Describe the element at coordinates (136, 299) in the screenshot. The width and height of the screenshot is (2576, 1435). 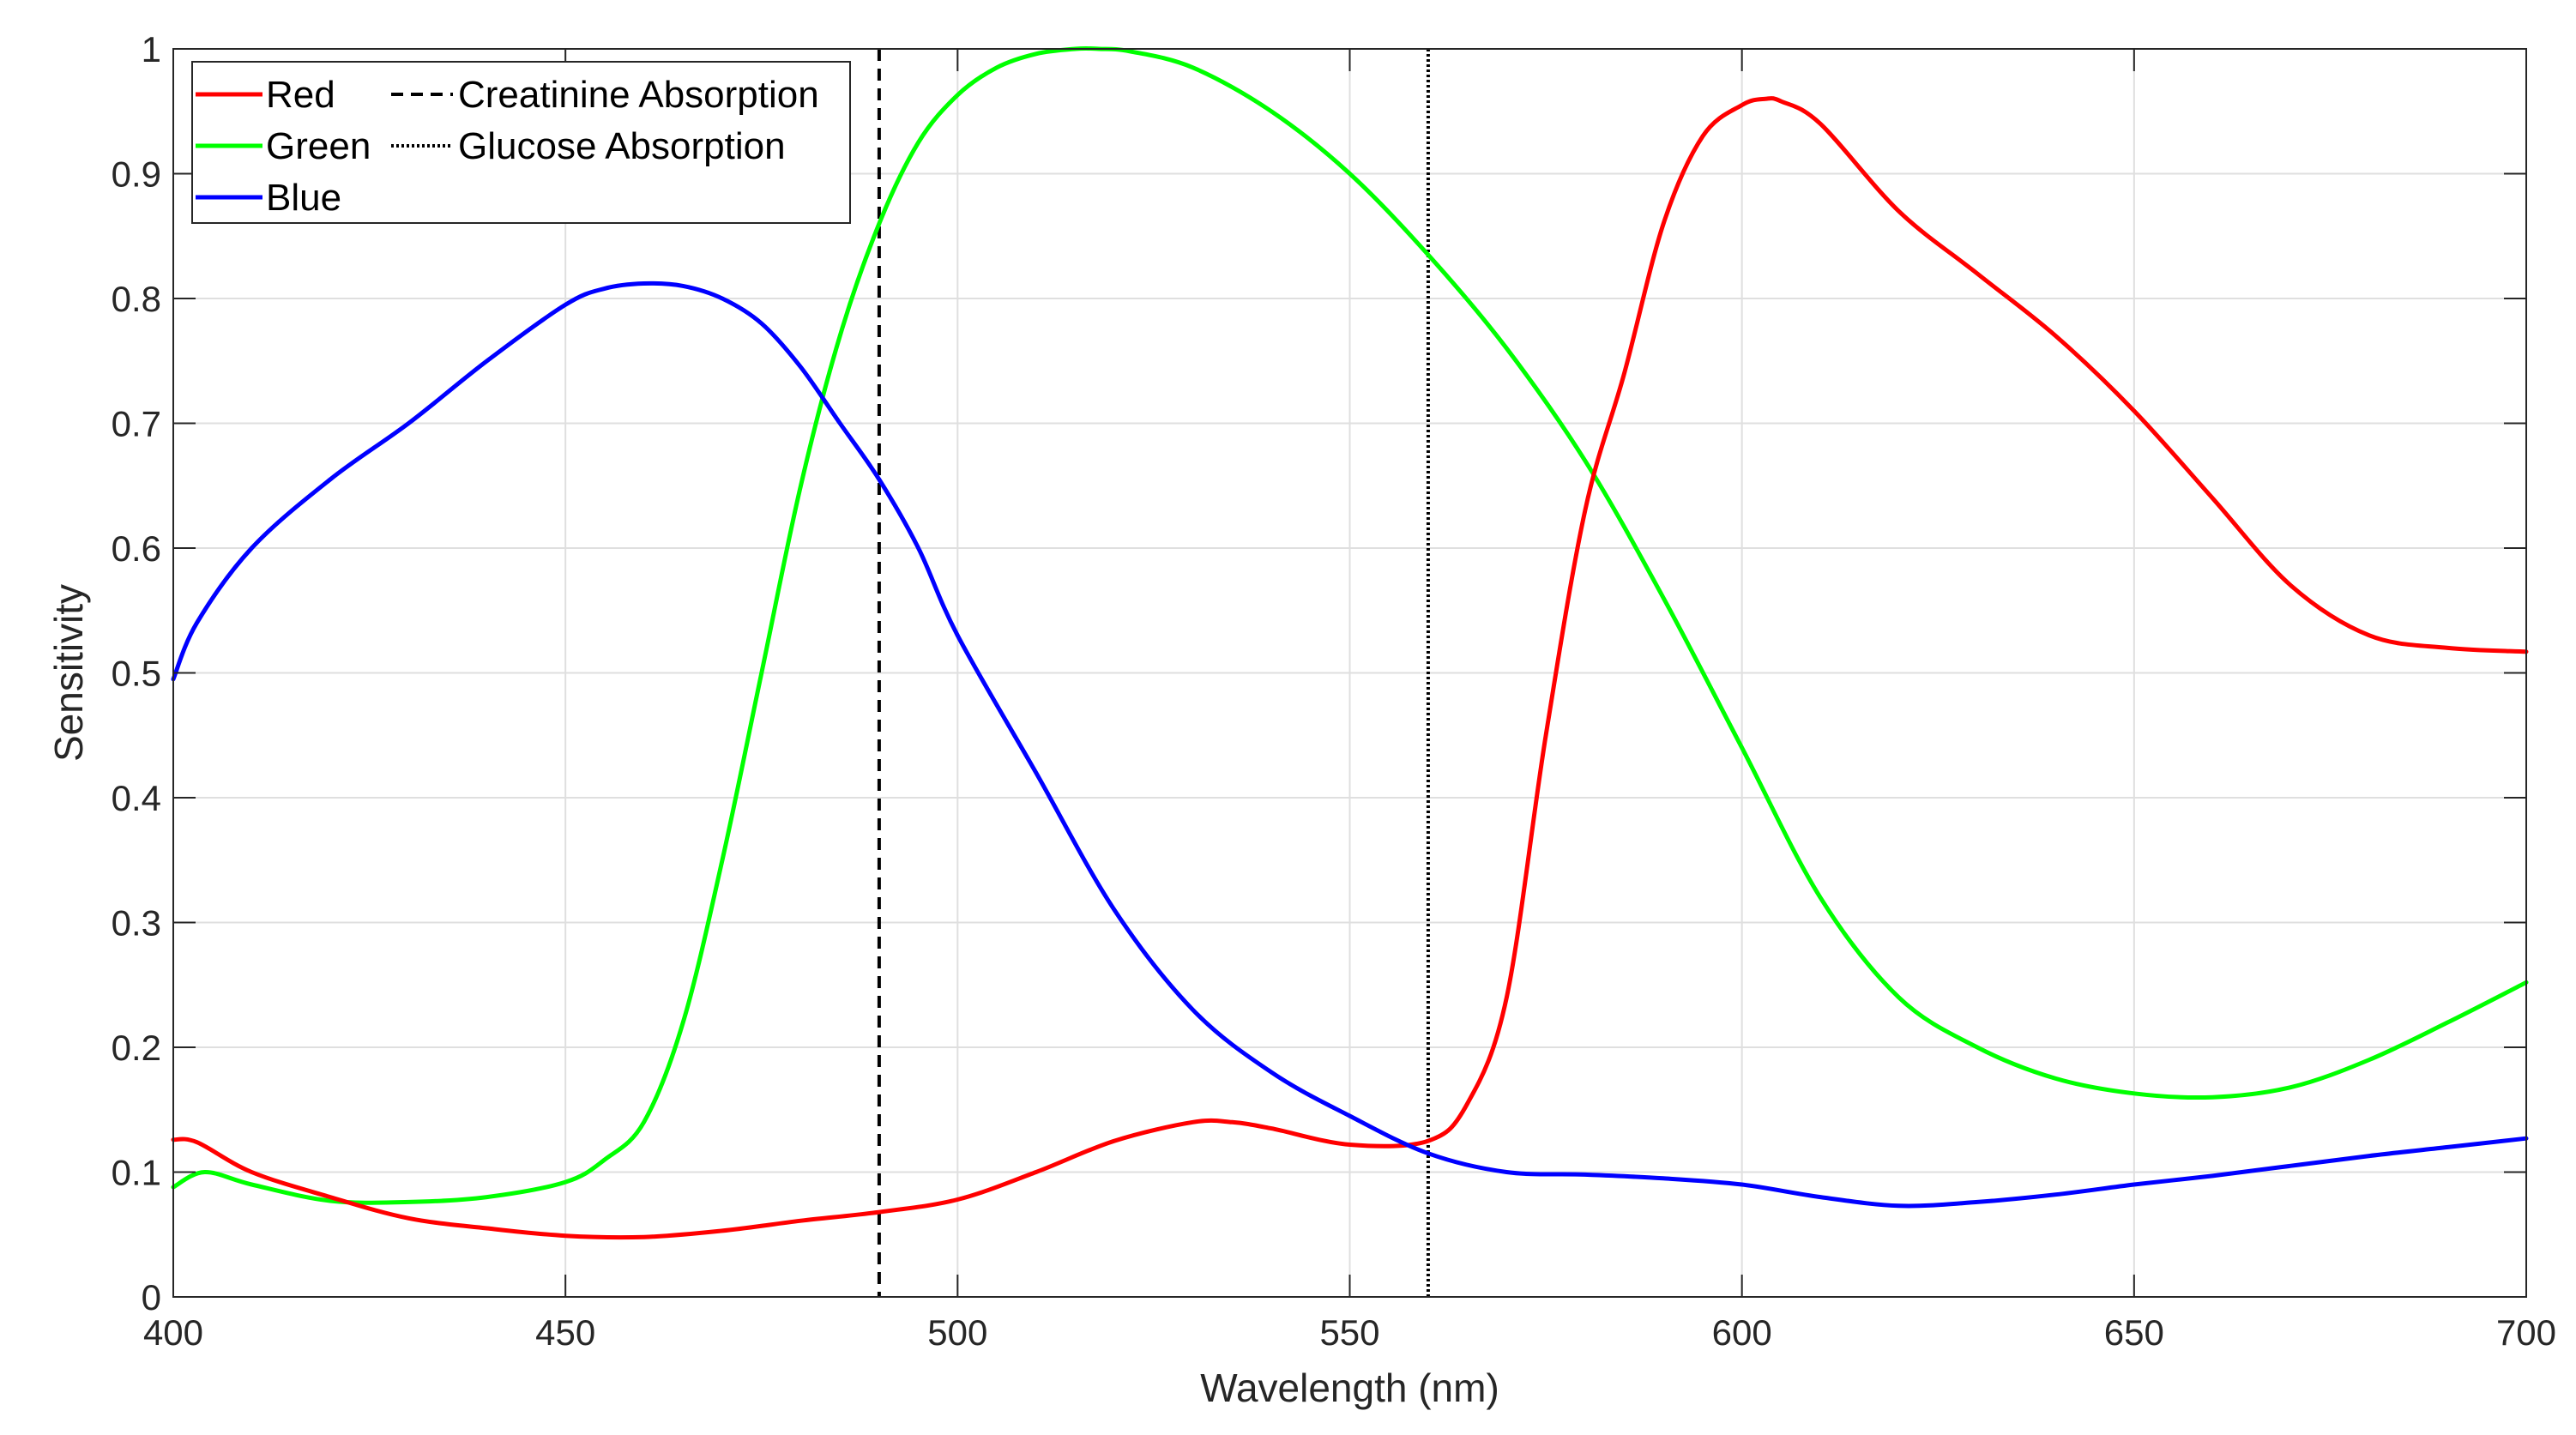
I see `y-tick-label: 0.8` at that location.